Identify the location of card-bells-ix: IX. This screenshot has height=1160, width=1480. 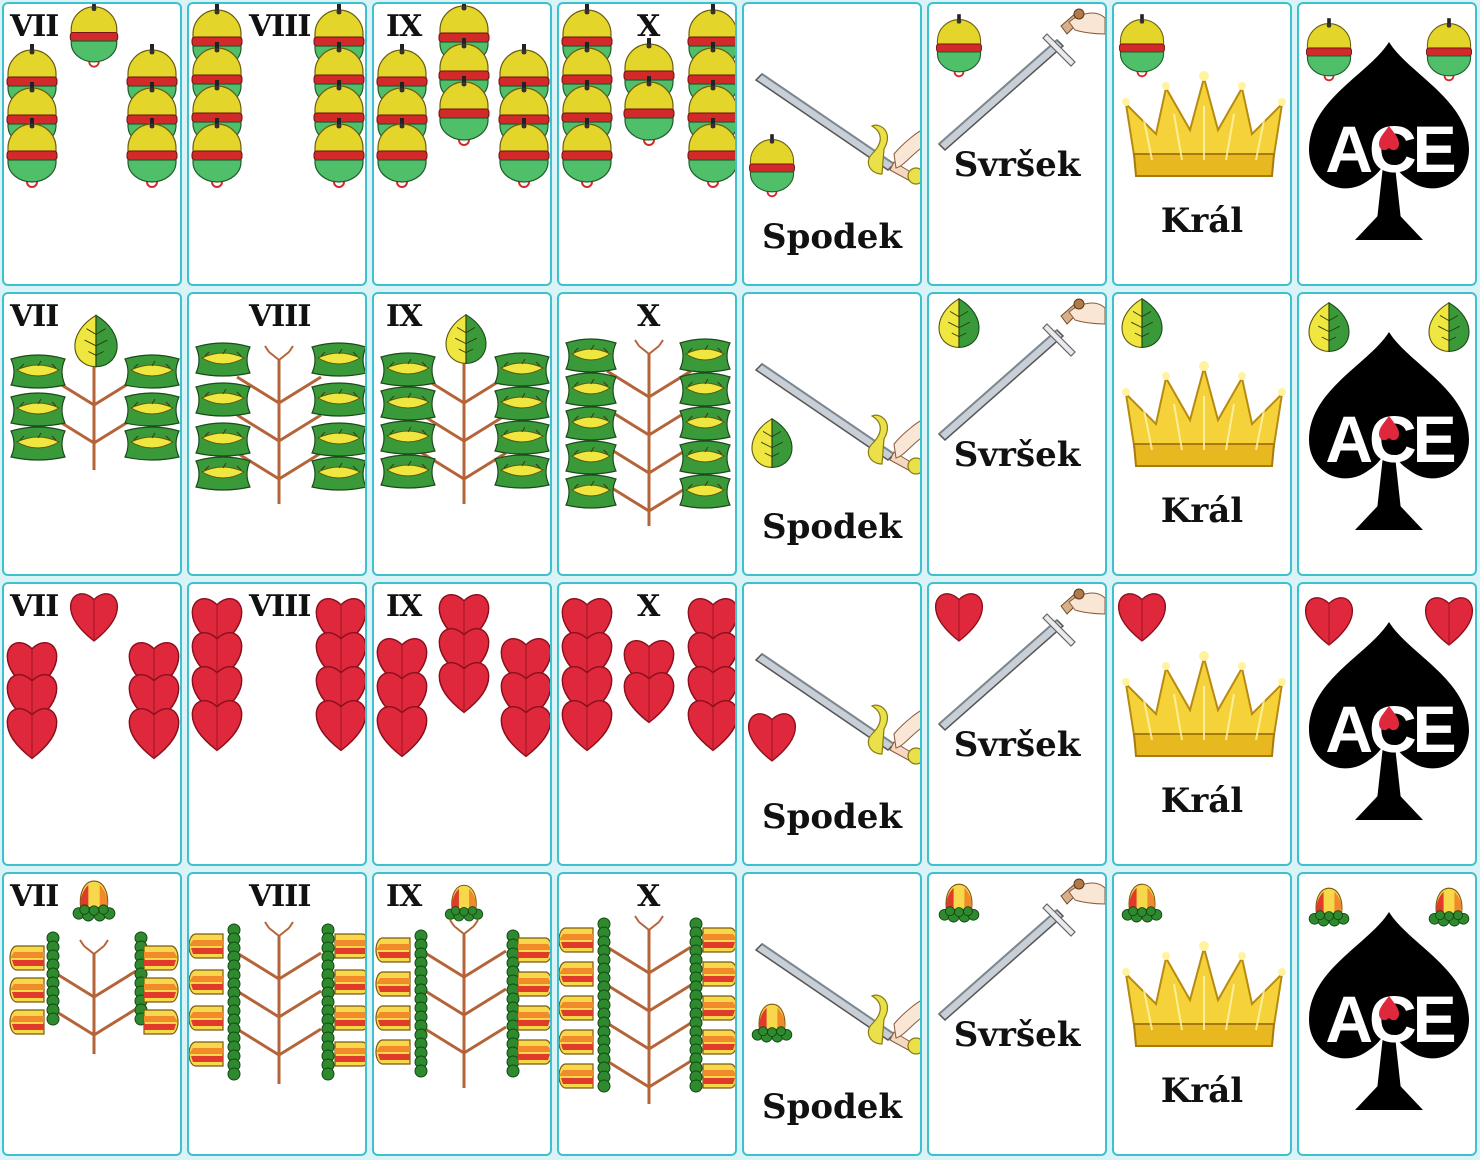
(462, 144).